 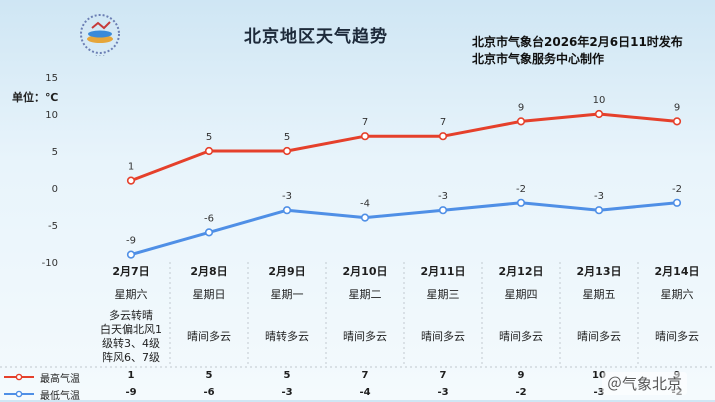 What do you see at coordinates (55, 189) in the screenshot?
I see `y-tick-label: 0` at bounding box center [55, 189].